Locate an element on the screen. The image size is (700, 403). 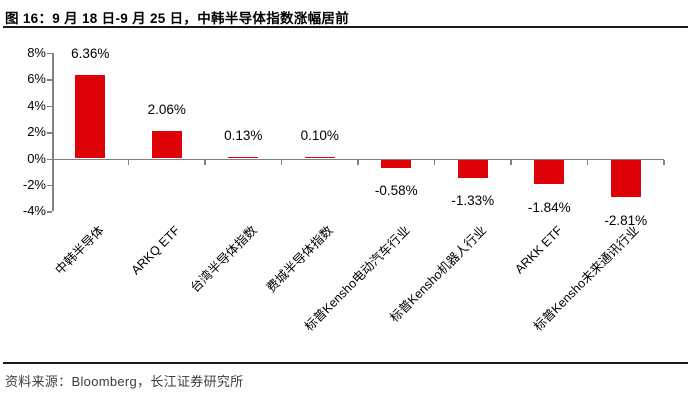
x-axis-category-label: 费城半导体指数 is located at coordinates (300, 259).